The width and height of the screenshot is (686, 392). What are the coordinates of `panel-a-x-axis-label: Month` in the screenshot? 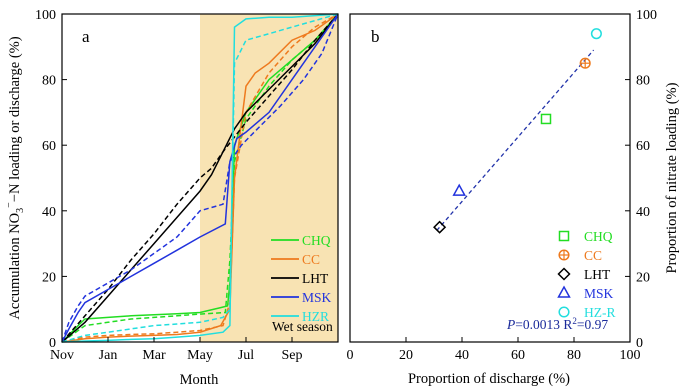 It's located at (199, 380).